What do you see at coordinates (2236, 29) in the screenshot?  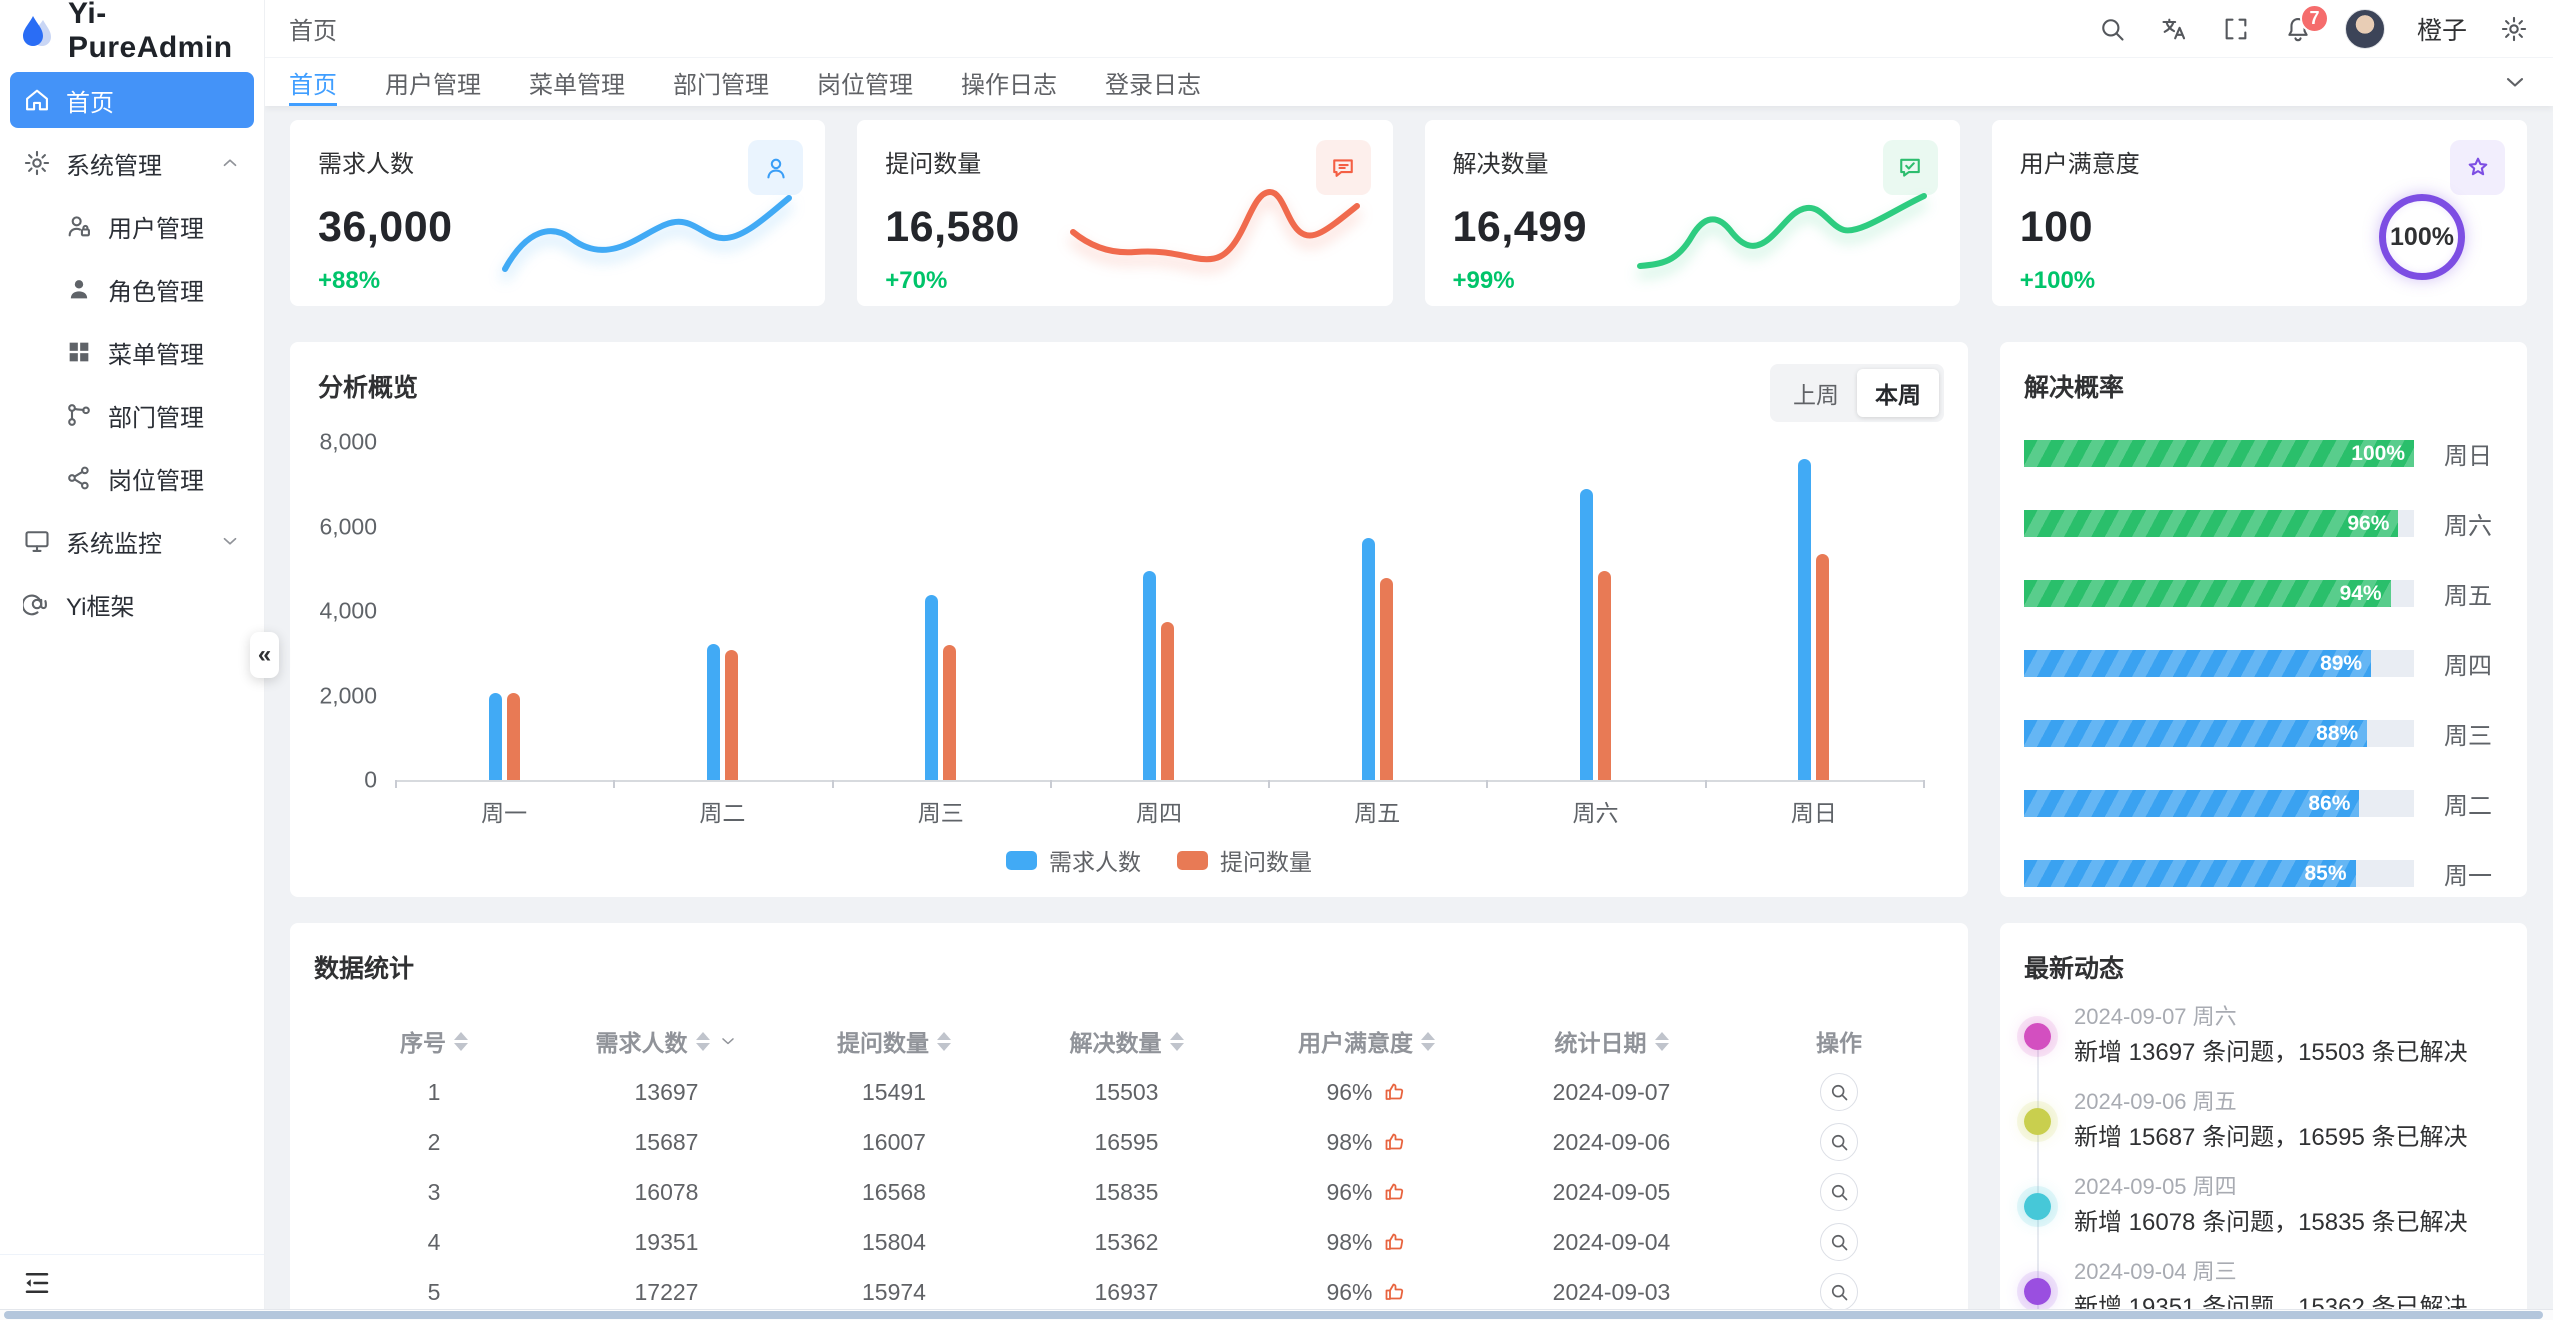 I see `fullscreen-icon` at bounding box center [2236, 29].